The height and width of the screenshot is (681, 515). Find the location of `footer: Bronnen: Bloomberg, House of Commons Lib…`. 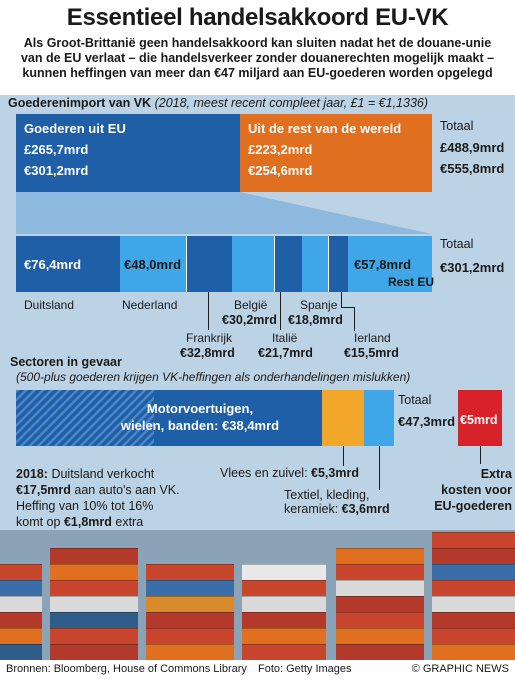

footer: Bronnen: Bloomberg, House of Commons Lib… is located at coordinates (257, 670).